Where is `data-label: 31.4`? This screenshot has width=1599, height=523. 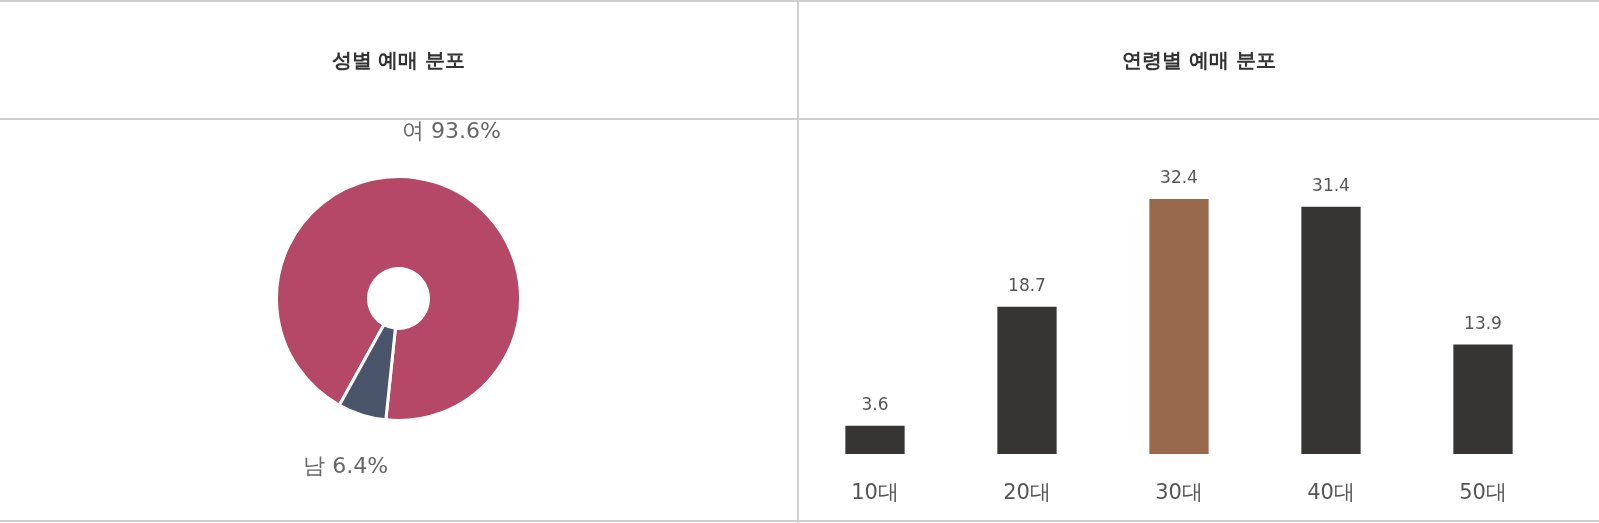 data-label: 31.4 is located at coordinates (1331, 184).